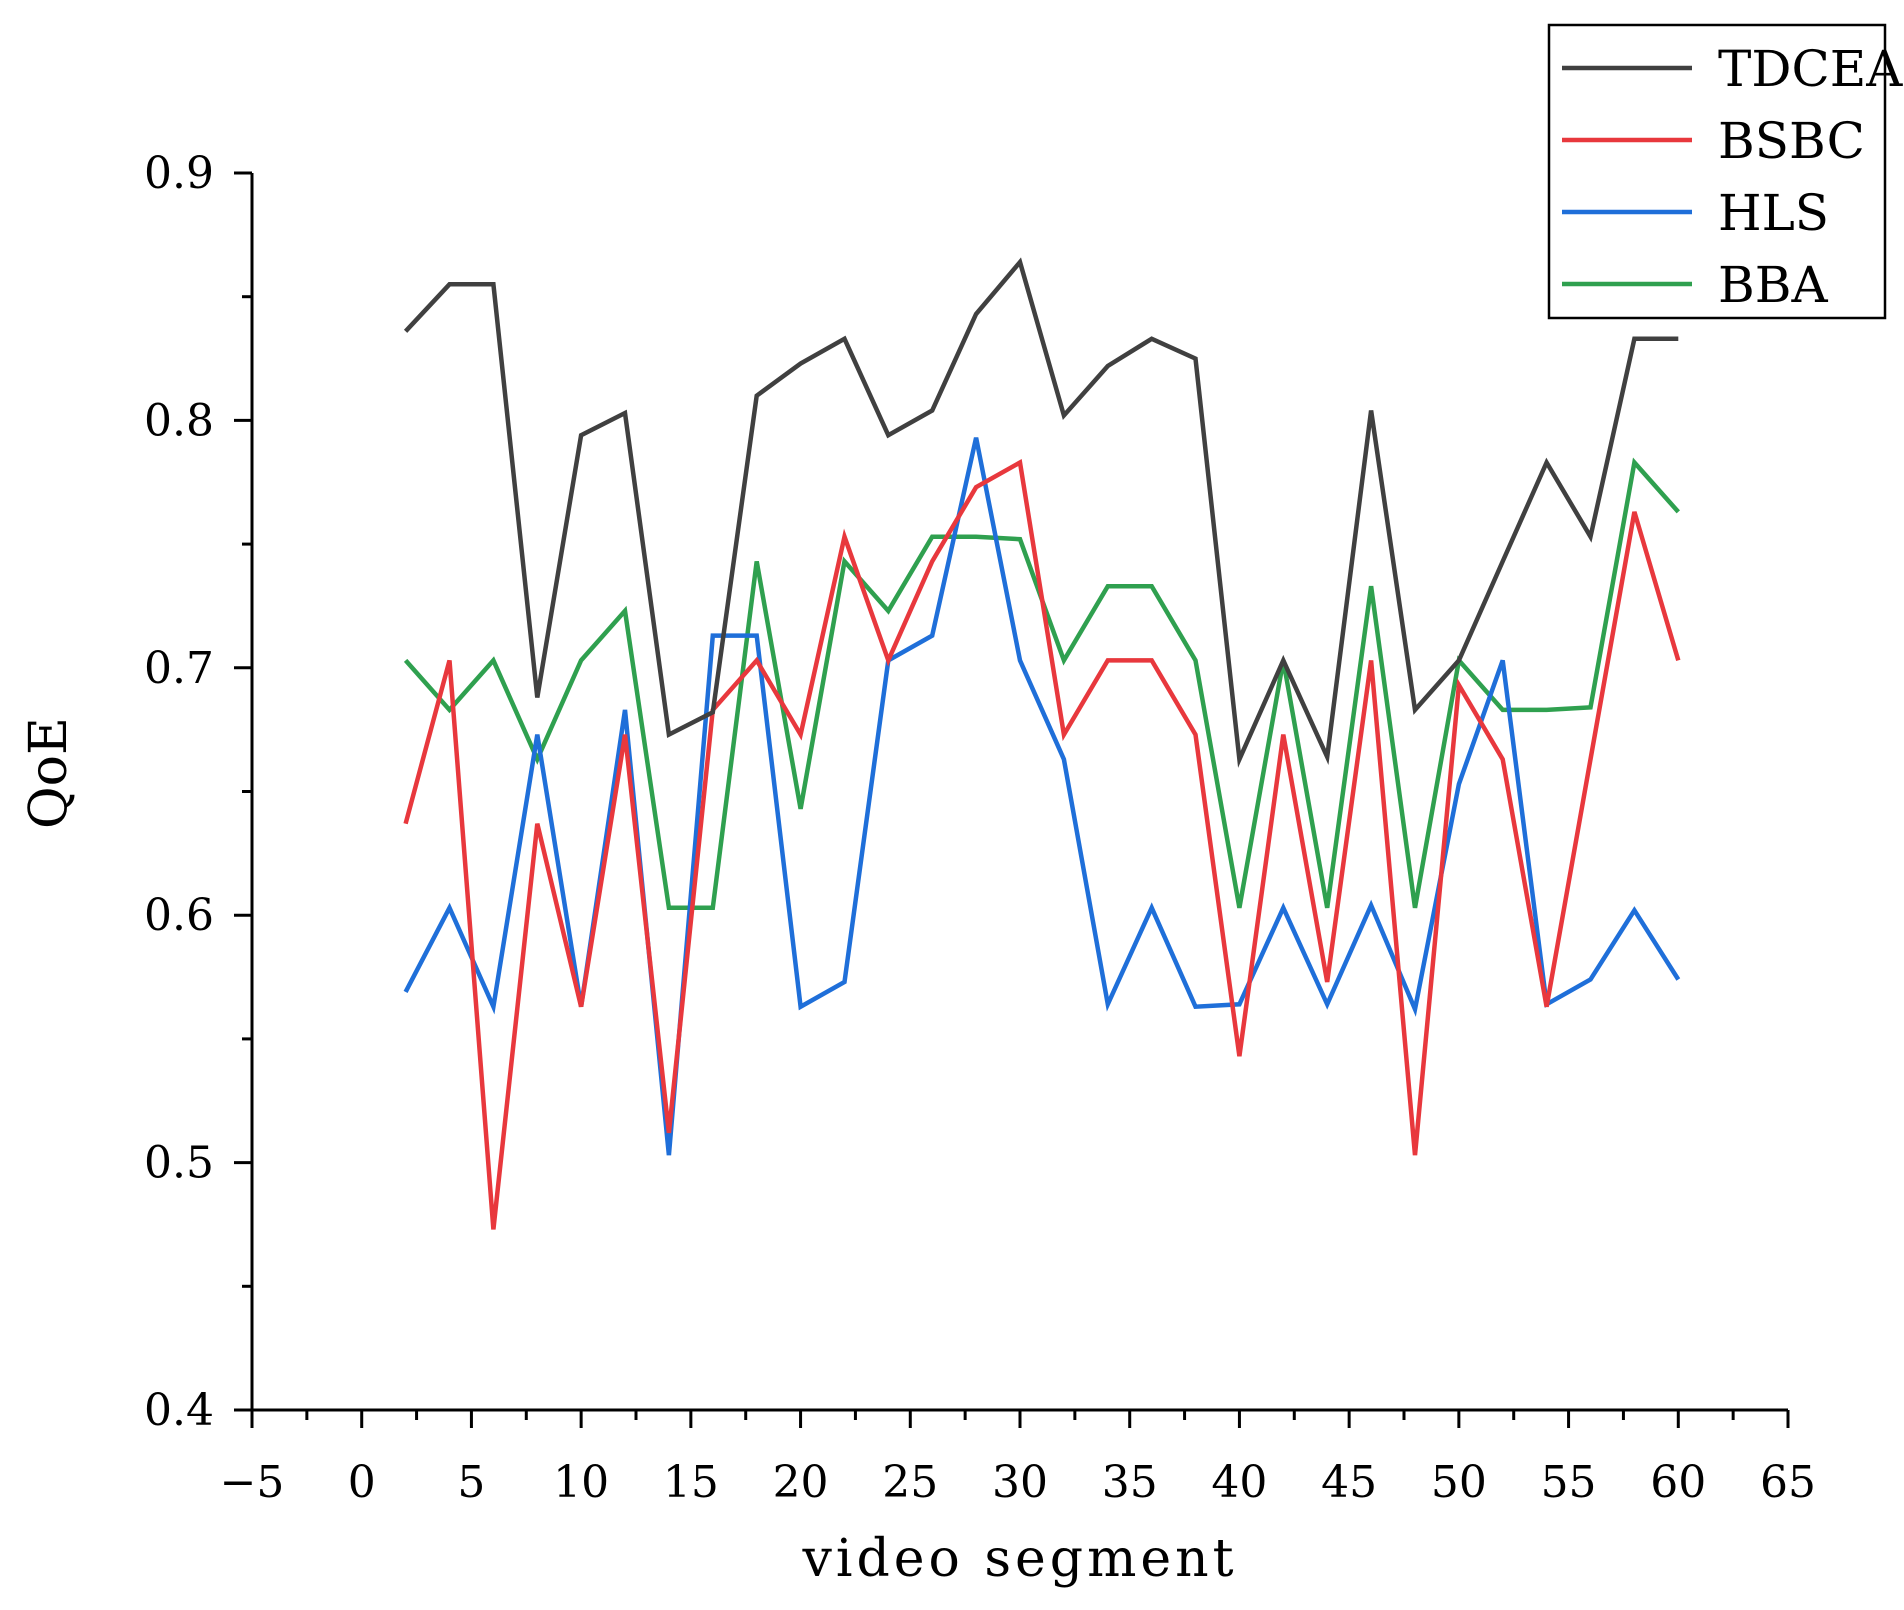 This screenshot has height=1610, width=1904. What do you see at coordinates (1239, 1482) in the screenshot?
I see `x-tick-label: 40` at bounding box center [1239, 1482].